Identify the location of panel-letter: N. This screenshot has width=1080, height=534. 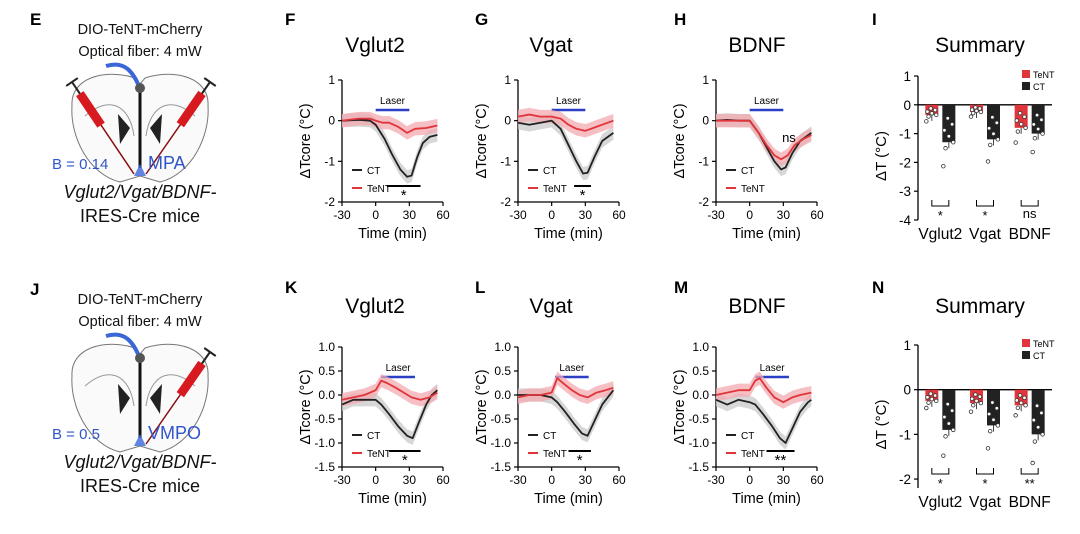
(878, 287).